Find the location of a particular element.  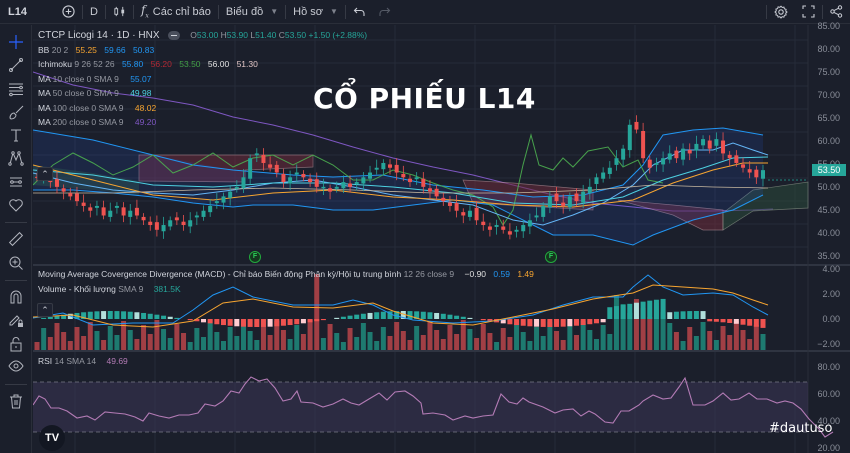

top-toolbar: L14 D fx Các chỉ báo Biểu đồ ▼ Hồ sơ ▼ is located at coordinates (425, 12).